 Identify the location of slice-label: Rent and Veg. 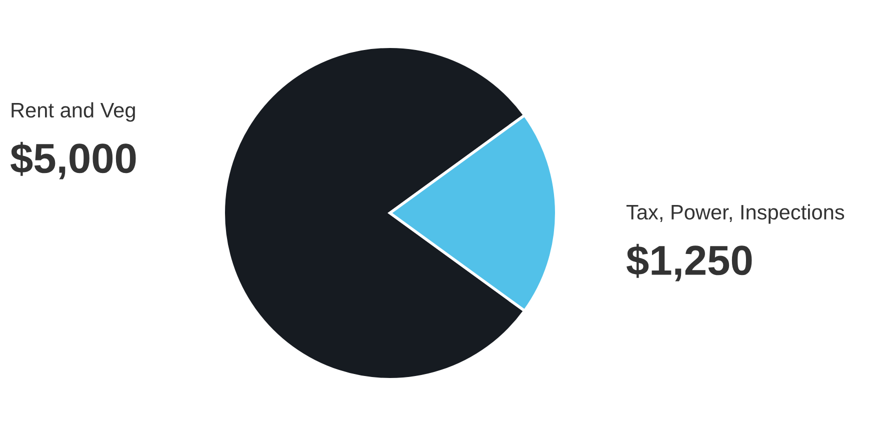
(73, 112).